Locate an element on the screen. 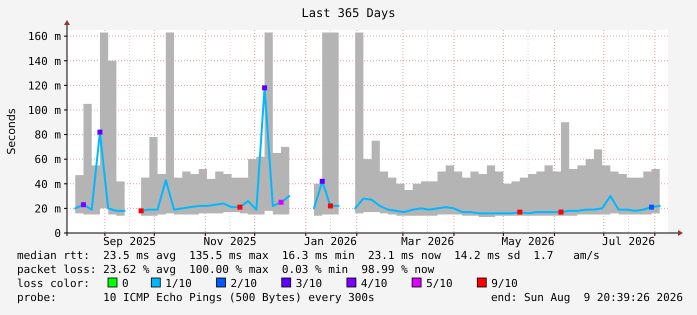 The image size is (697, 315). y-tick-label: 140 m is located at coordinates (45, 61).